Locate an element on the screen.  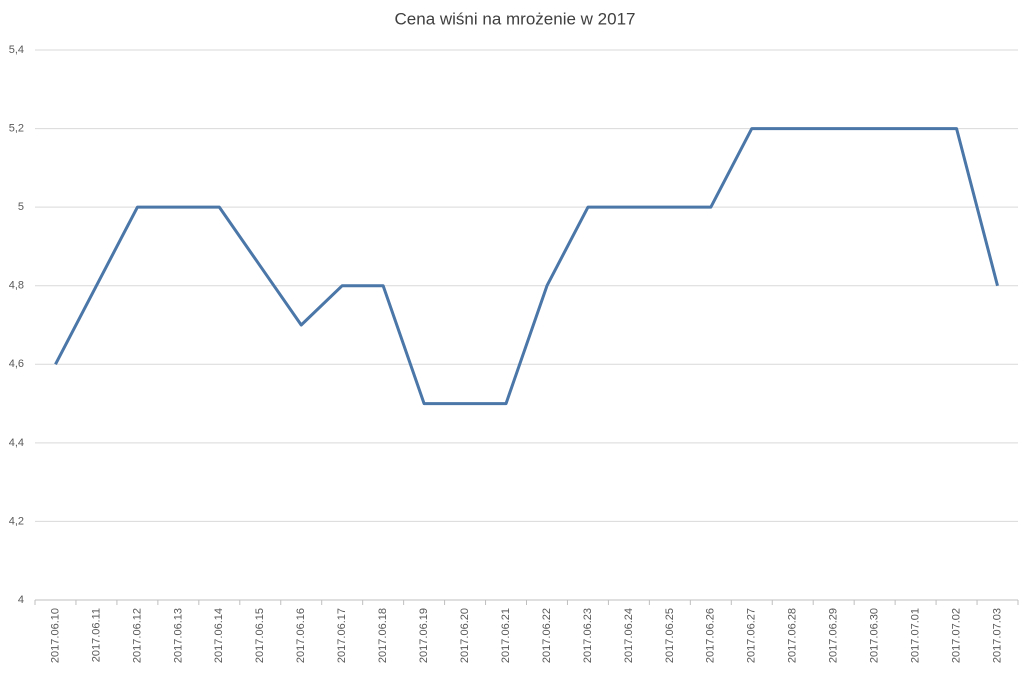
x-tick-label: 2017.06.17 is located at coordinates (342, 635).